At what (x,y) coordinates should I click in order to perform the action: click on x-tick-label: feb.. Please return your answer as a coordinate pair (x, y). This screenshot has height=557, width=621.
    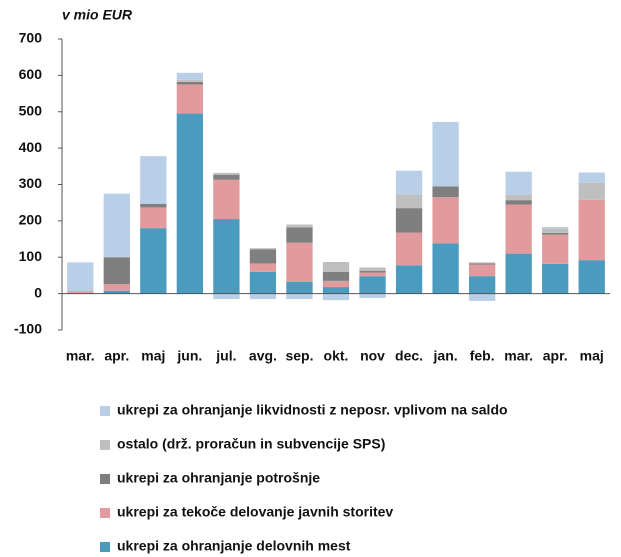
    Looking at the image, I should click on (482, 356).